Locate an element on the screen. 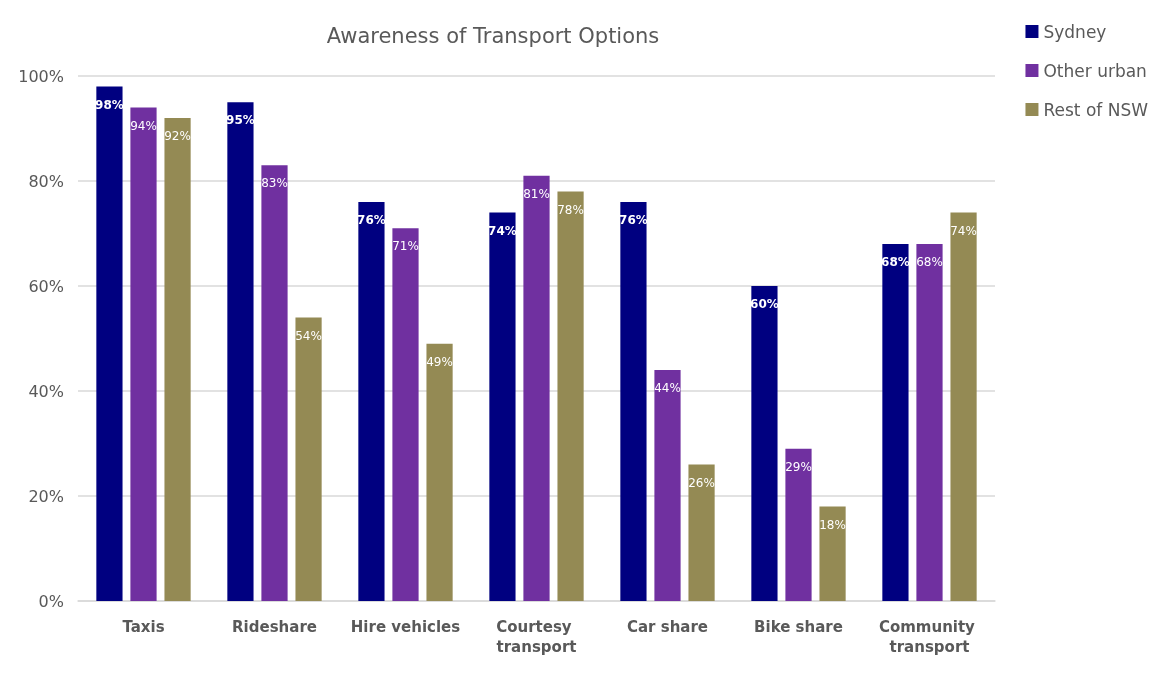 Image resolution: width=1173 pixels, height=681 pixels. data-label: 18% is located at coordinates (832, 524).